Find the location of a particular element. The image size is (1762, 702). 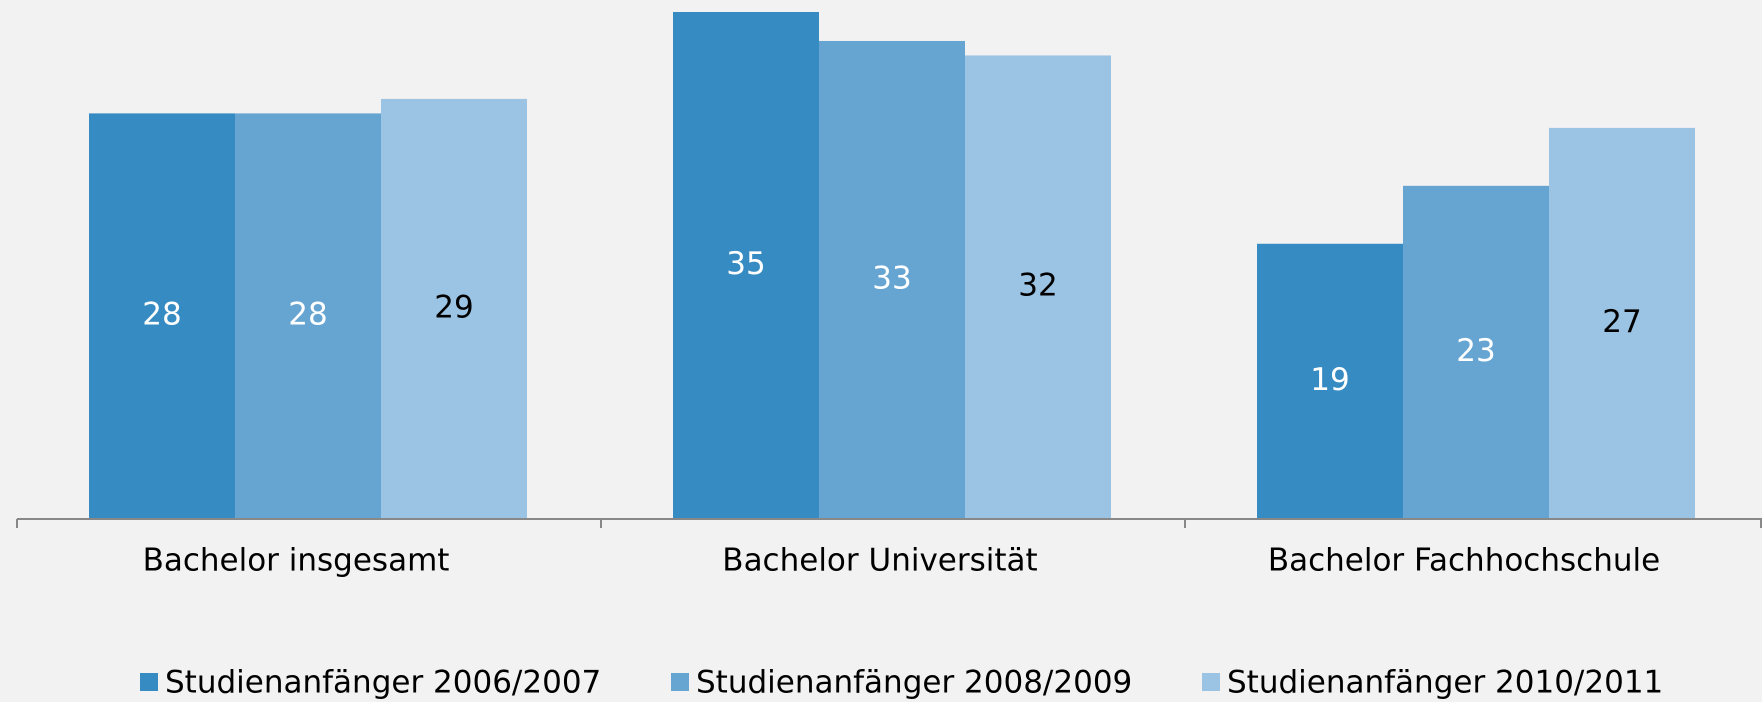

data-label: 33 is located at coordinates (891, 278).